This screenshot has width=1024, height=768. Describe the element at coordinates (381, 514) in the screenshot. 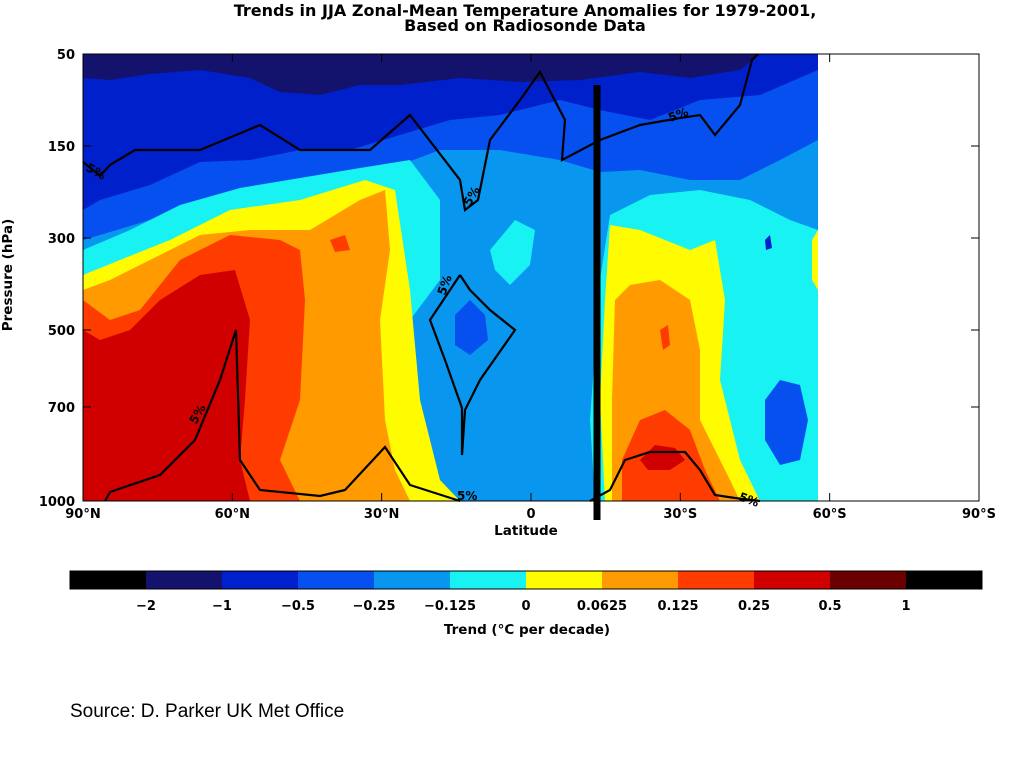

I see `x-tick-label: 30°N` at that location.